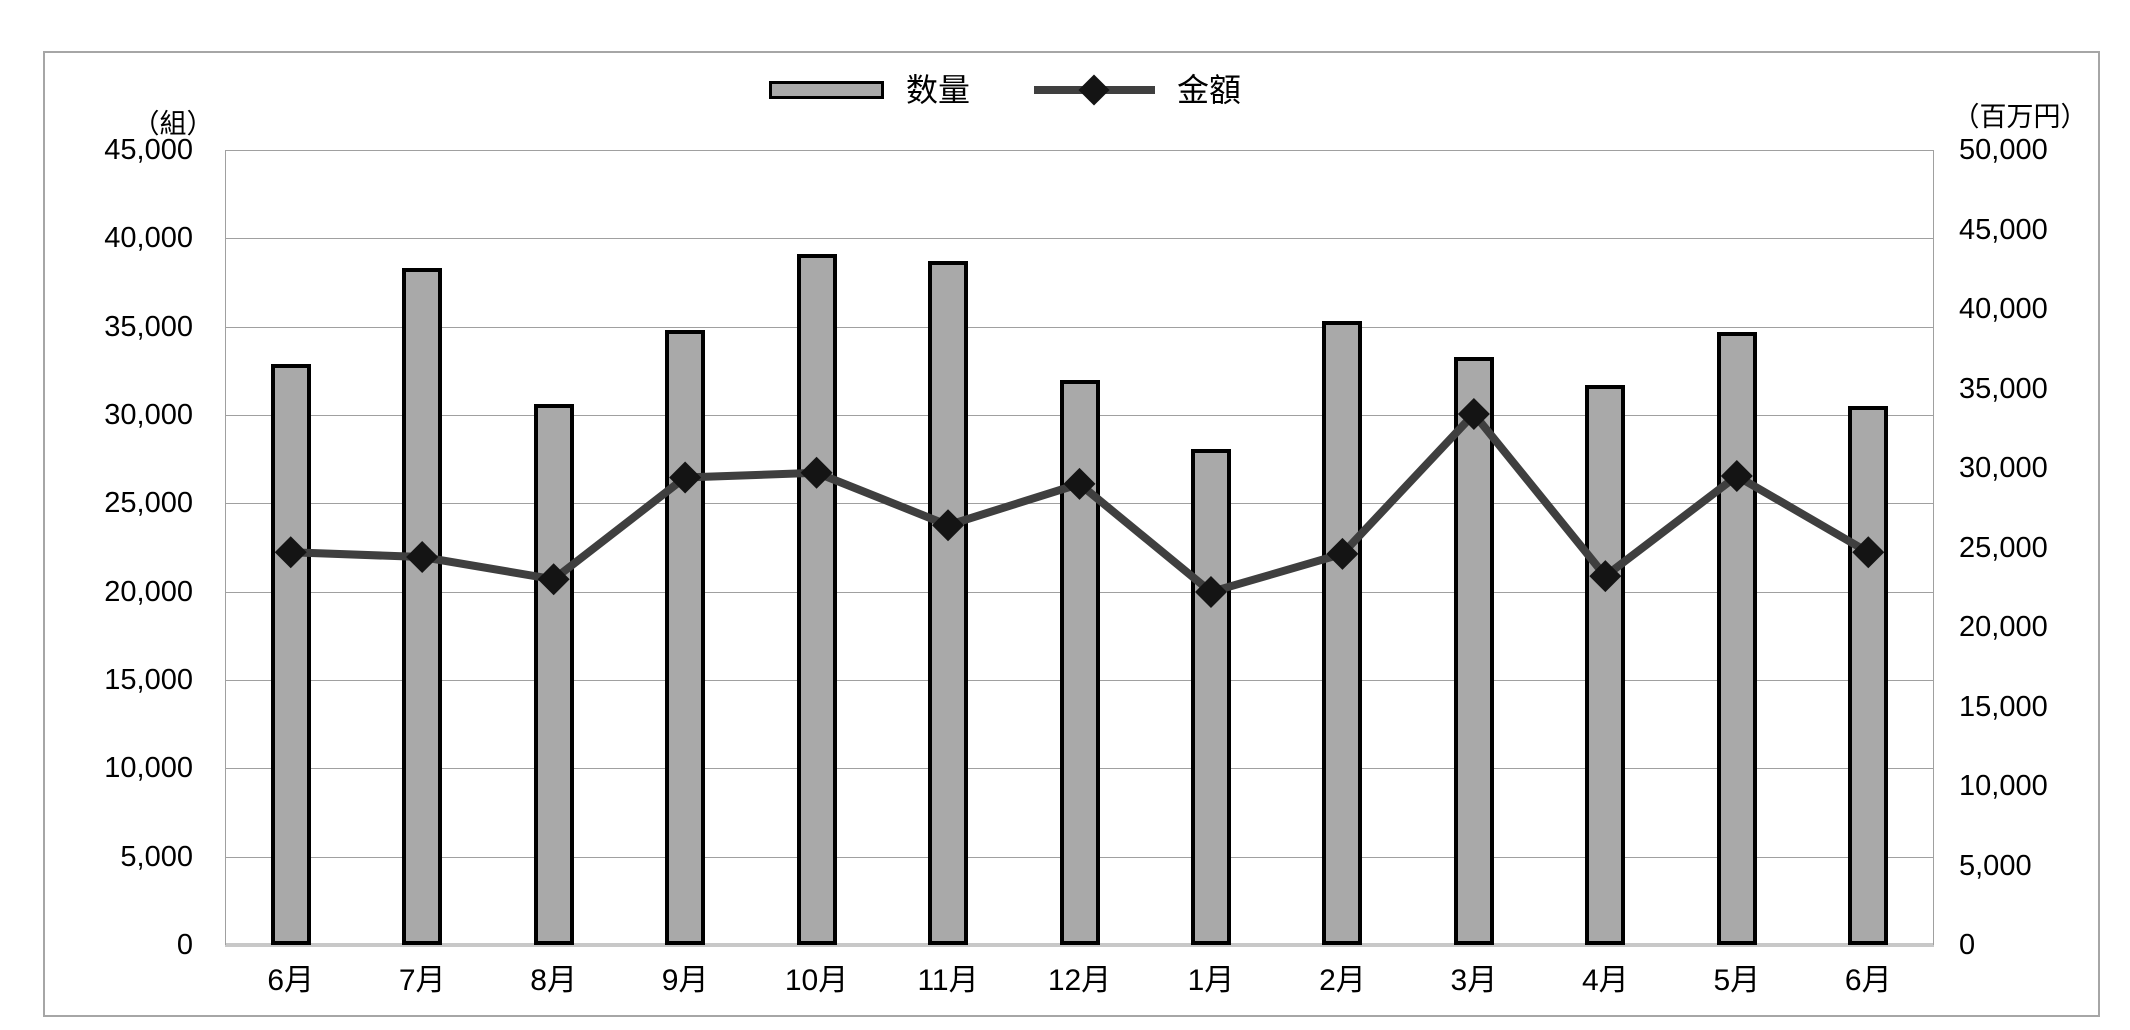 The image size is (2130, 1030). Describe the element at coordinates (2003, 309) in the screenshot. I see `right-axis-tick-label: 40,000` at that location.